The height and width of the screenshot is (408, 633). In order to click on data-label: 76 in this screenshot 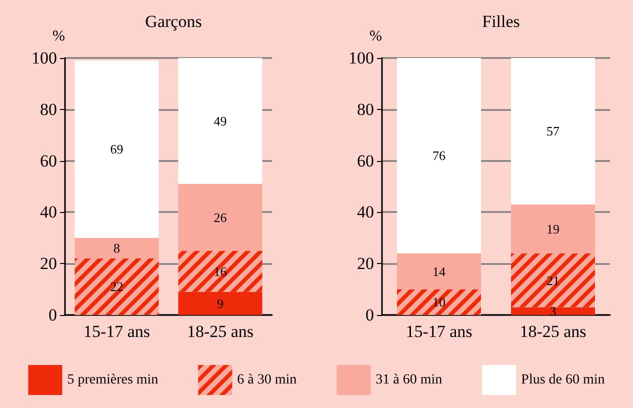, I will do `click(439, 156)`.